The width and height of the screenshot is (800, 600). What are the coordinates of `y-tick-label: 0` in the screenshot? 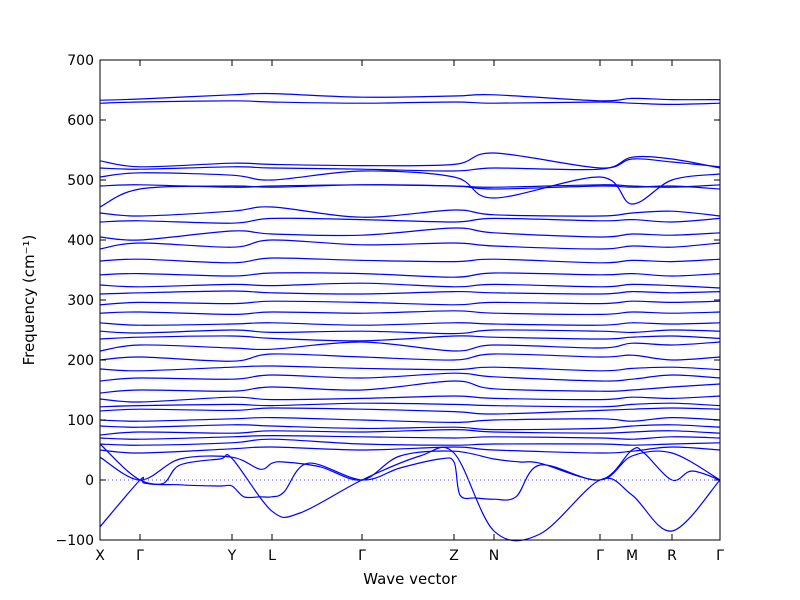 It's located at (89, 481).